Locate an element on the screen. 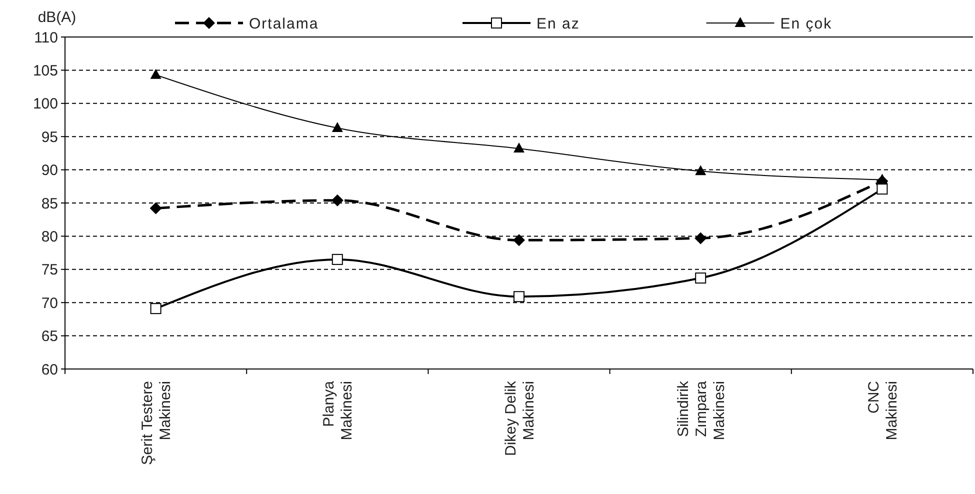  x-tick-label: CNC Makinesi is located at coordinates (882, 410).